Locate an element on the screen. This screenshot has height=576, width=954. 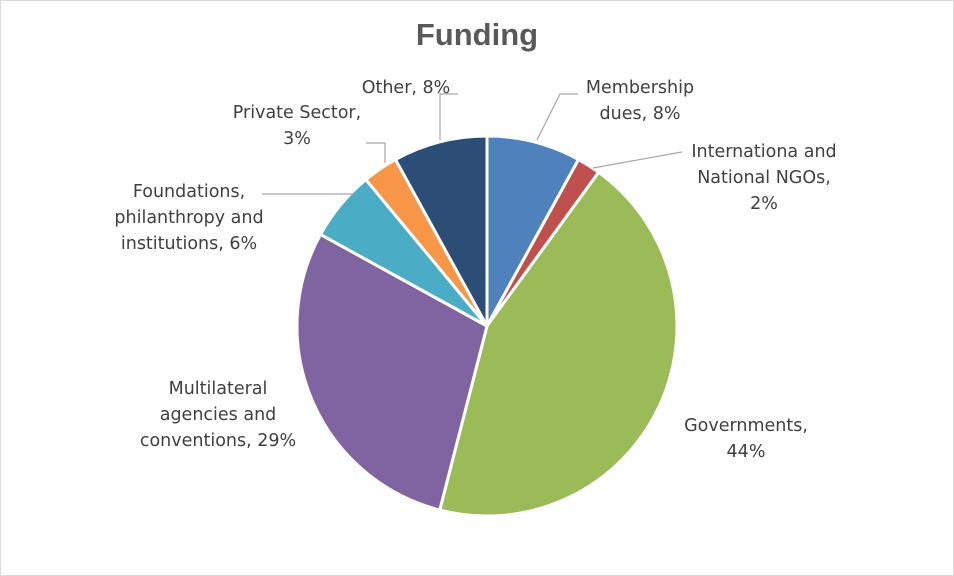
data-label-line: 44% is located at coordinates (746, 452).